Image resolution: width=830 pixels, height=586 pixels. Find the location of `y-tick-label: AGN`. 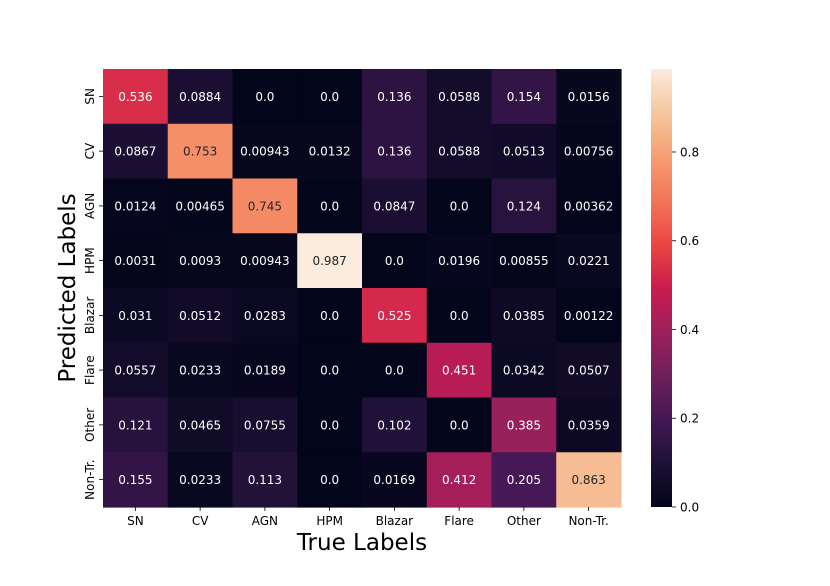

y-tick-label: AGN is located at coordinates (90, 206).